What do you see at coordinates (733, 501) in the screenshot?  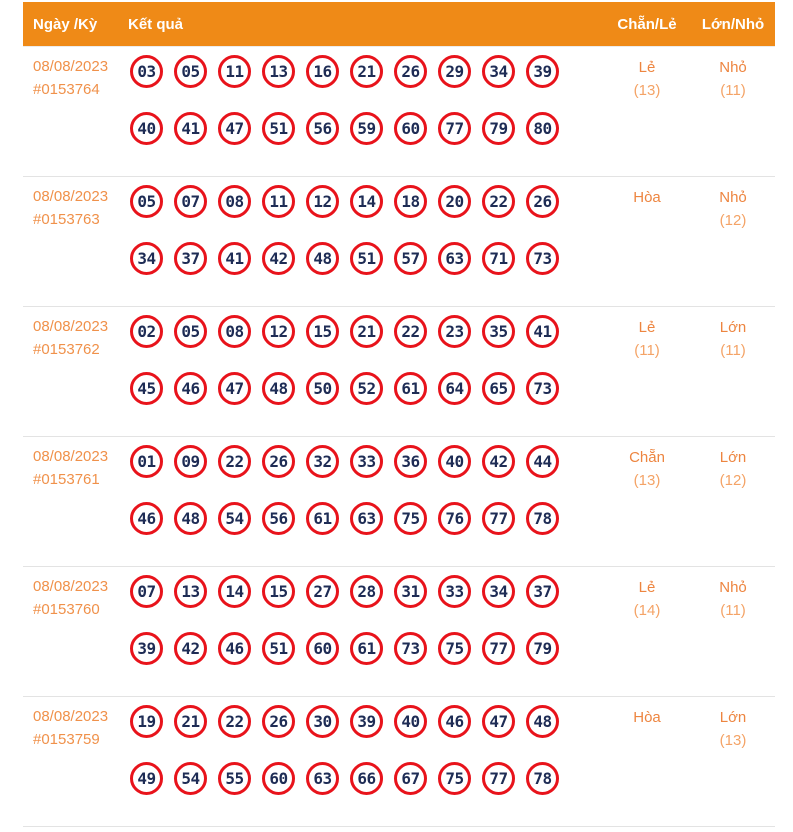 I see `big-small-cell: Lớn (12)` at bounding box center [733, 501].